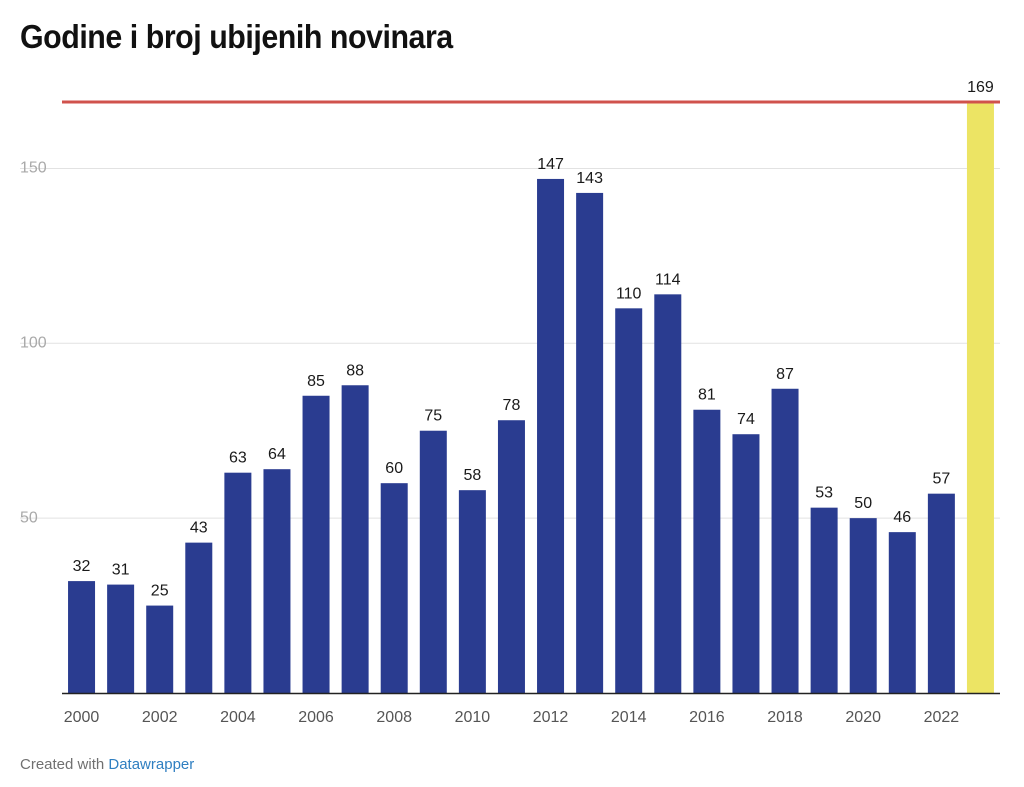  Describe the element at coordinates (433, 561) in the screenshot. I see `bar-2009` at that location.